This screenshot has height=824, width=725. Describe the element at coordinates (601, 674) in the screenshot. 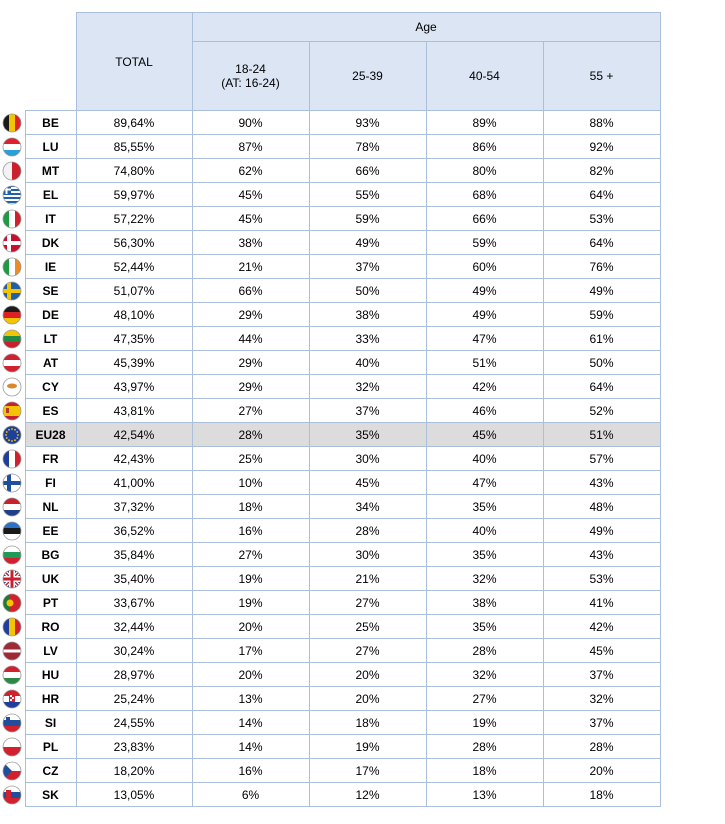

I see `age-55-plus-value: 37%` at that location.